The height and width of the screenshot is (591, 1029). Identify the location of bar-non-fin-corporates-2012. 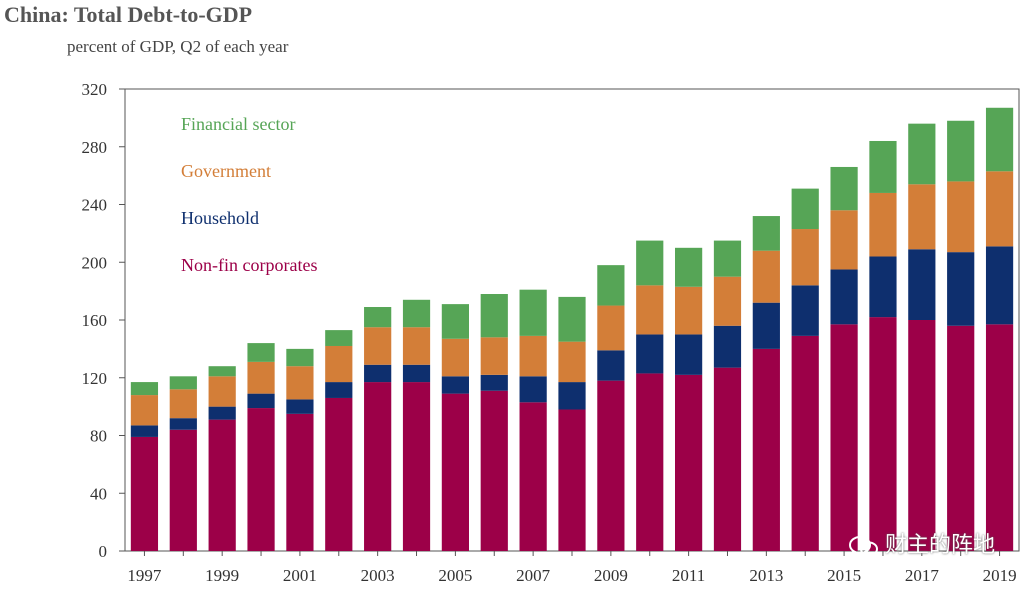
(727, 459).